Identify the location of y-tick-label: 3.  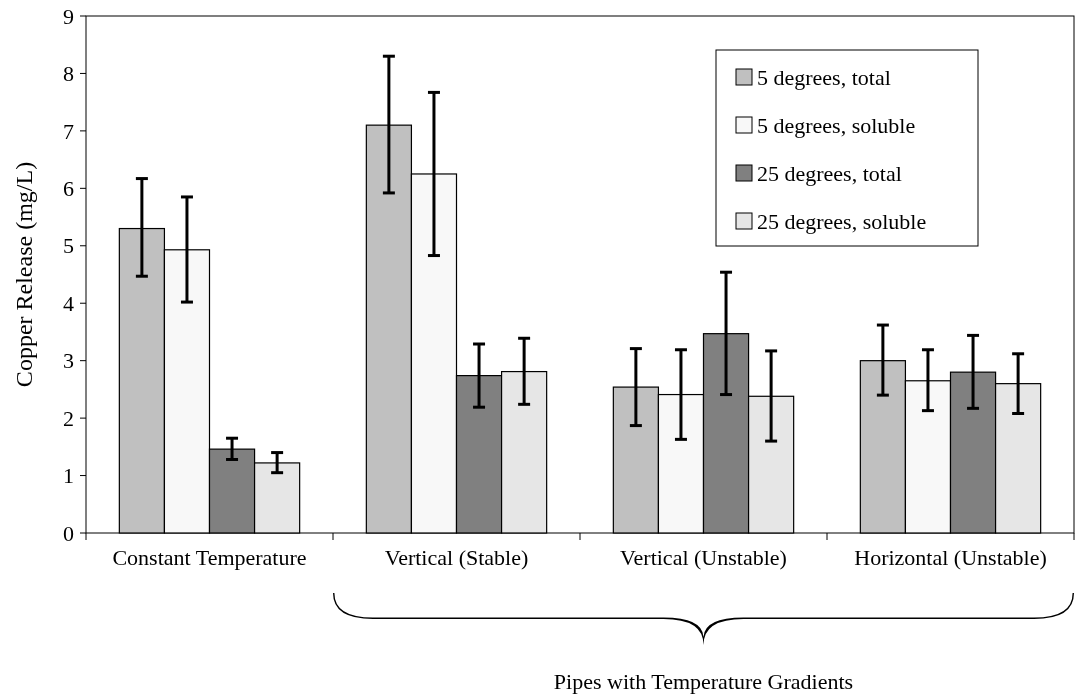
(68, 361).